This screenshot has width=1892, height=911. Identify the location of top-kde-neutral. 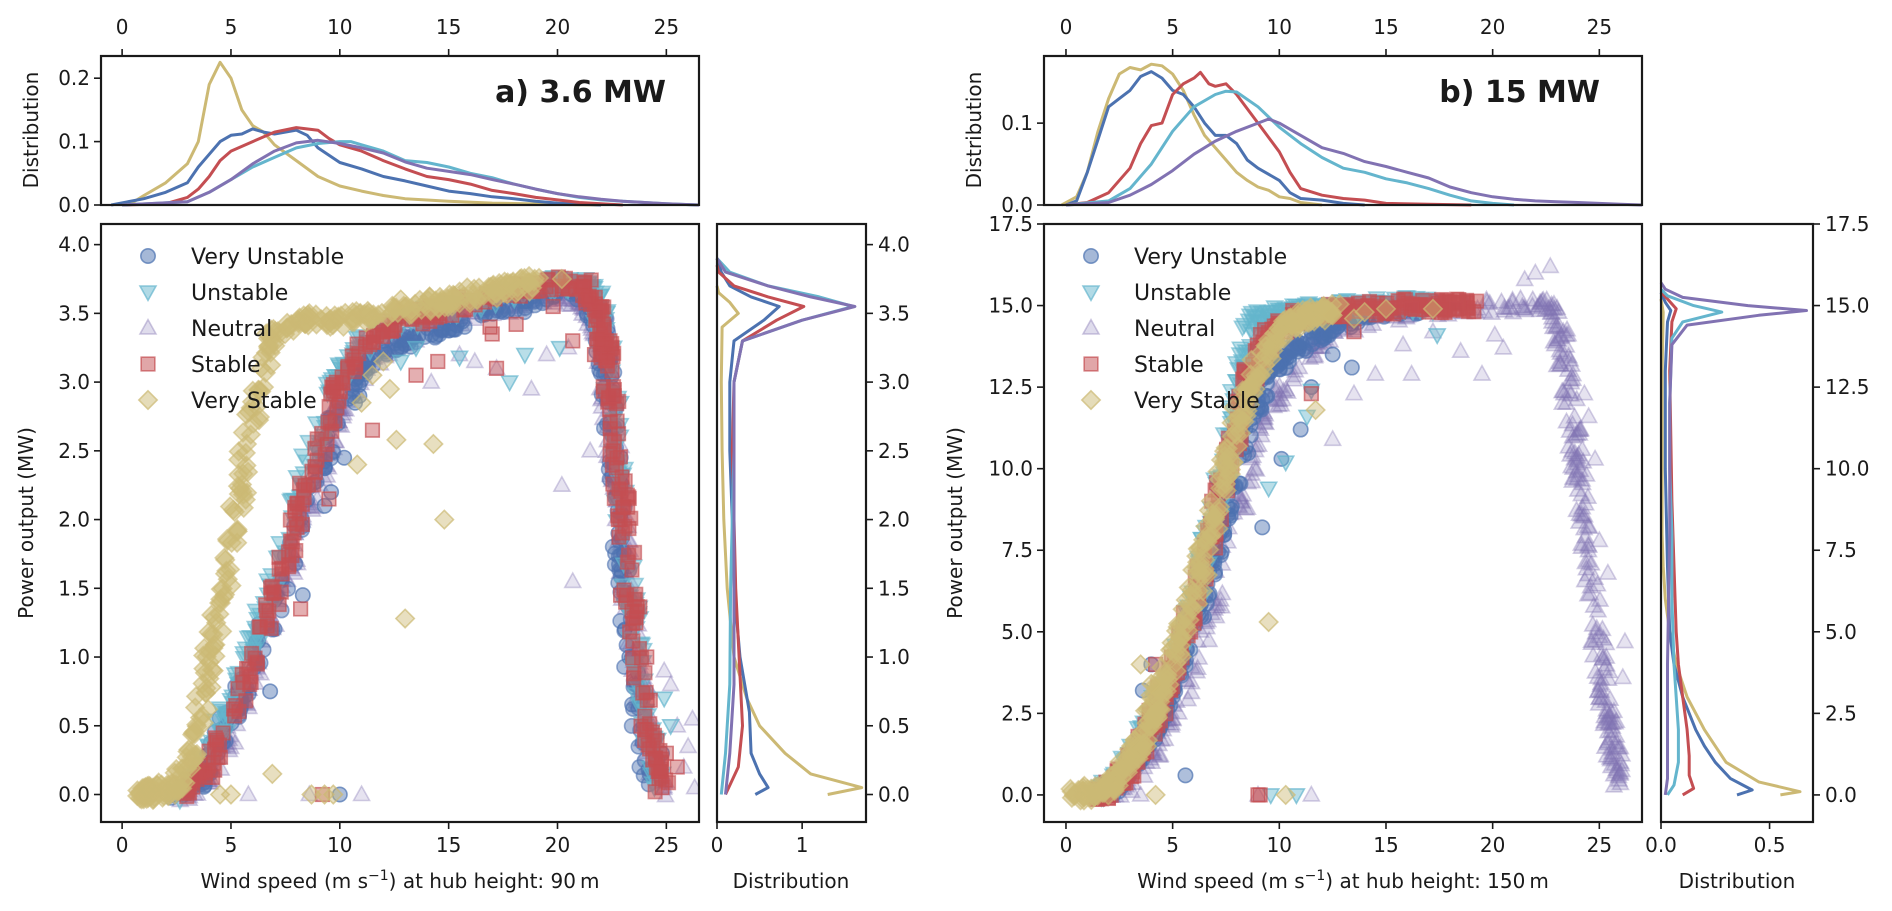
(411, 172).